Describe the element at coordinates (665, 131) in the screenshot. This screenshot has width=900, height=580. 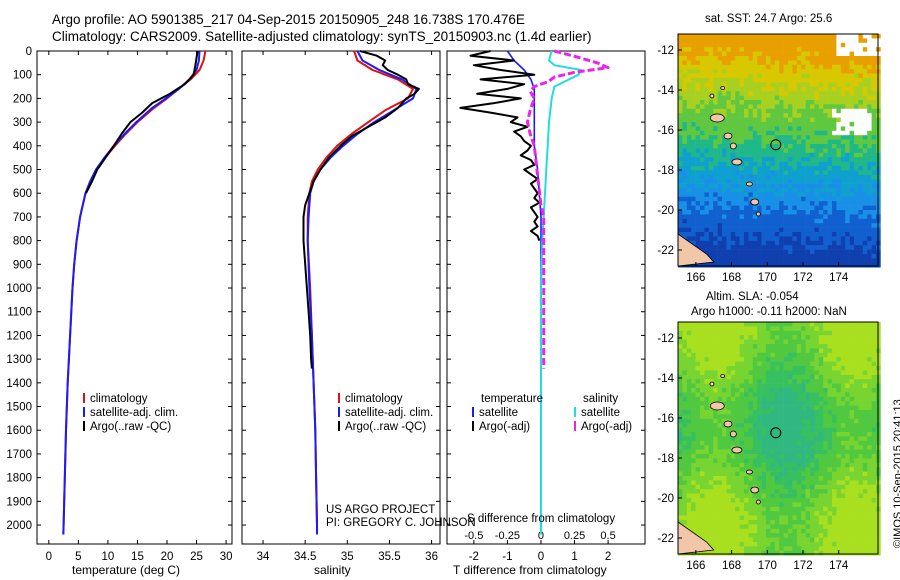
I see `sst-map-lat-label: -16` at that location.